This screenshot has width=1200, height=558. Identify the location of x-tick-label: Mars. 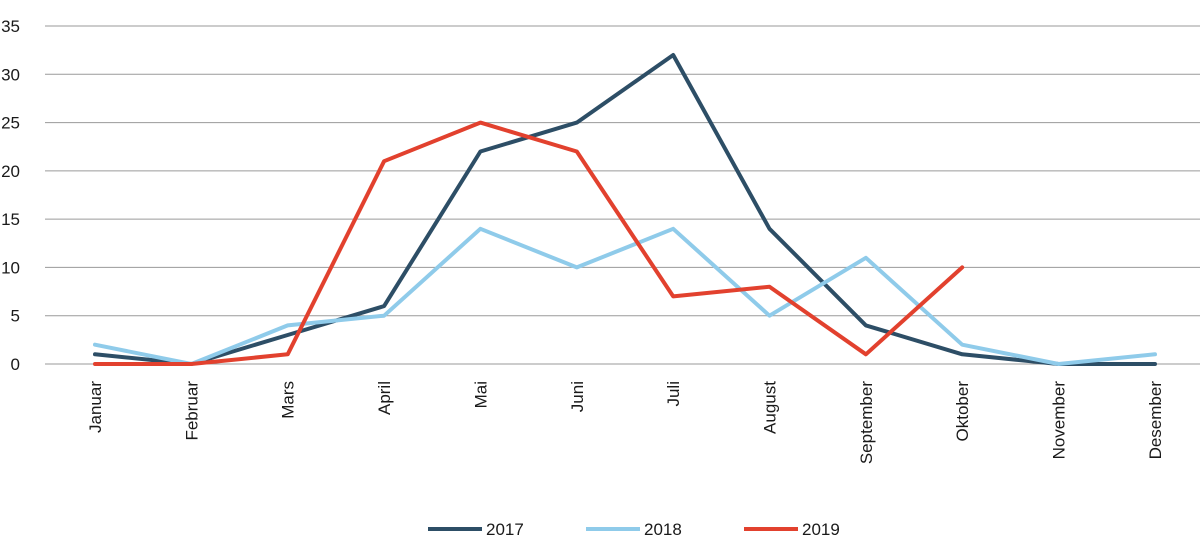
(288, 400).